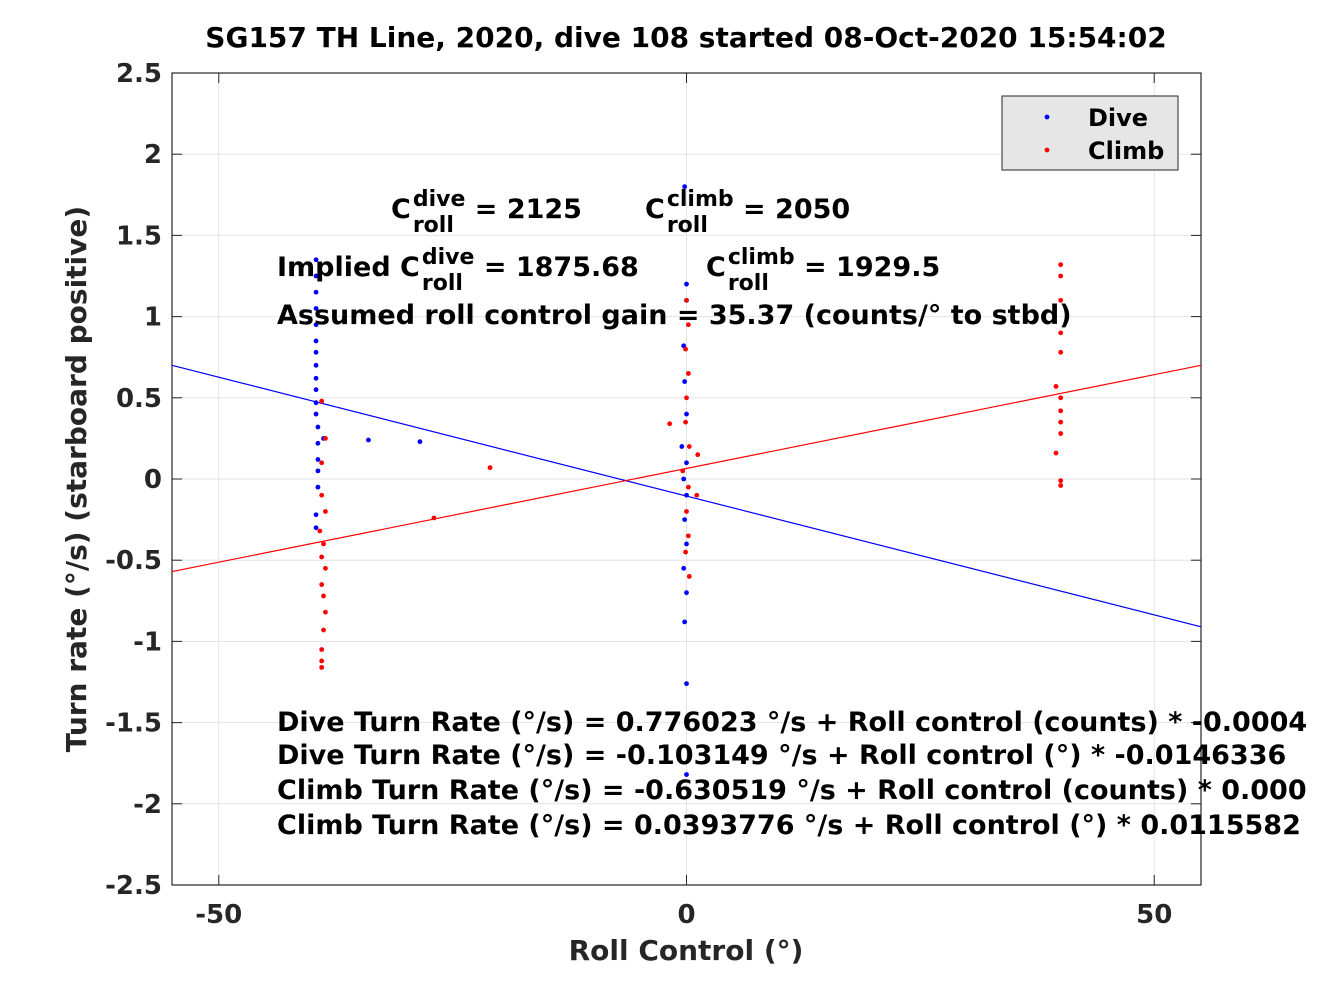 This screenshot has height=996, width=1328. I want to click on annotation-text: = 2050, so click(792, 209).